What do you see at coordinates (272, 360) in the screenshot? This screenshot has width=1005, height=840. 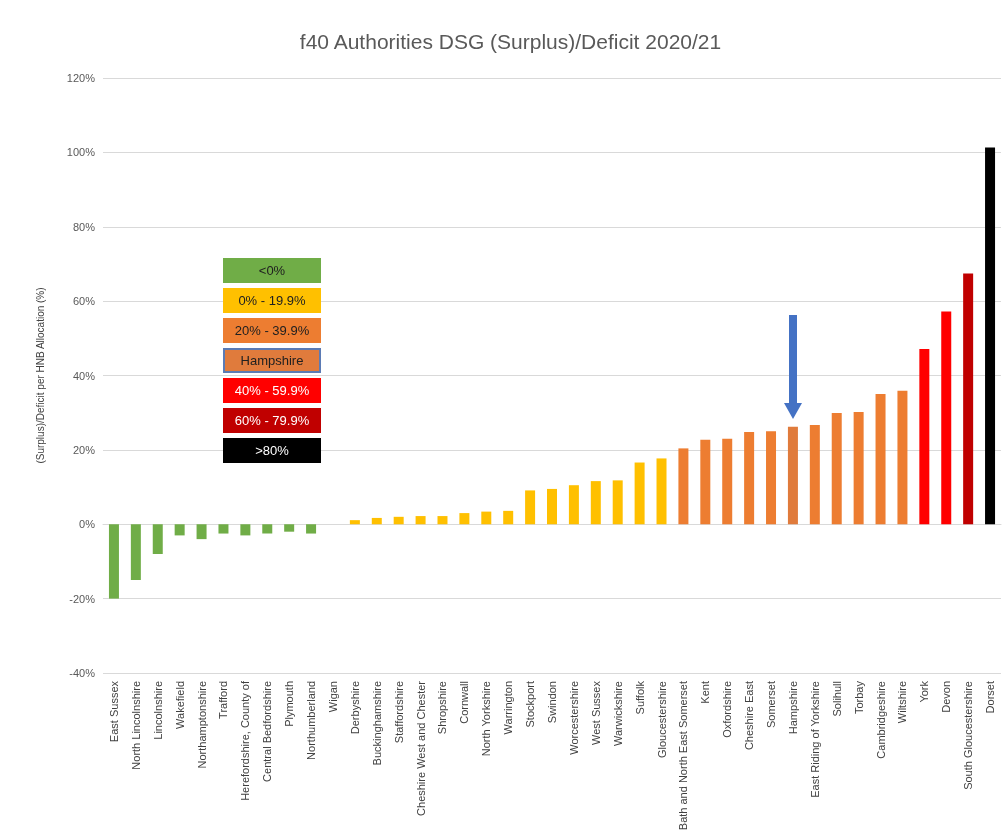 I see `text: Hampshire` at bounding box center [272, 360].